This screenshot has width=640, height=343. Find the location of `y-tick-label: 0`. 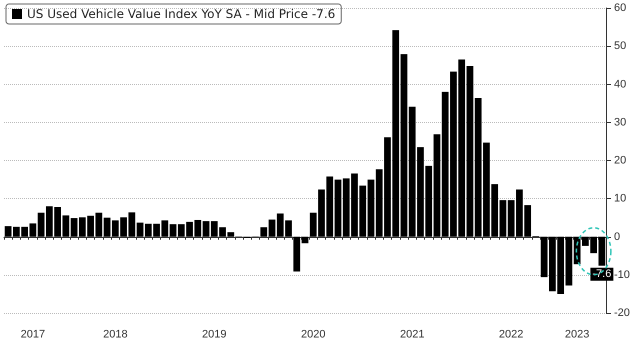

y-tick-label: 0 is located at coordinates (617, 236).